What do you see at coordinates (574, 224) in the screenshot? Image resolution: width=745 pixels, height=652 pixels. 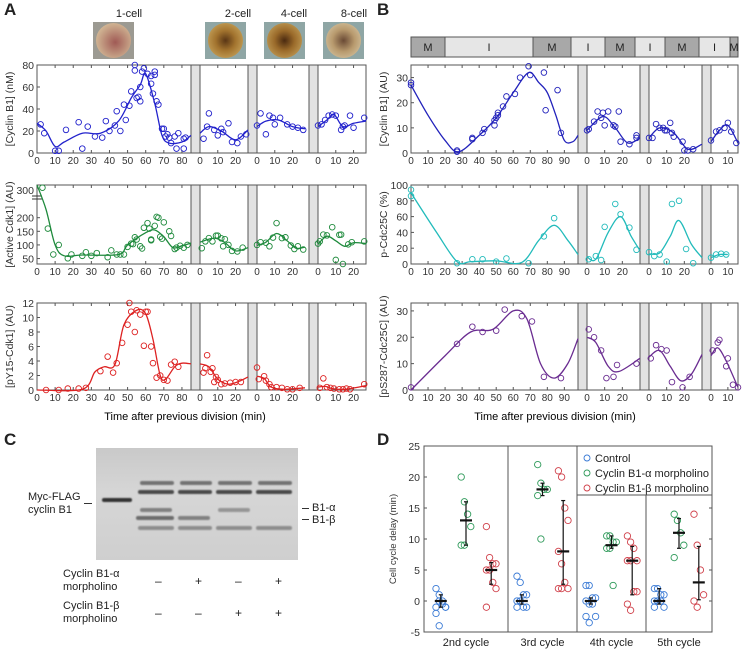 I see `plot-frame` at bounding box center [574, 224].